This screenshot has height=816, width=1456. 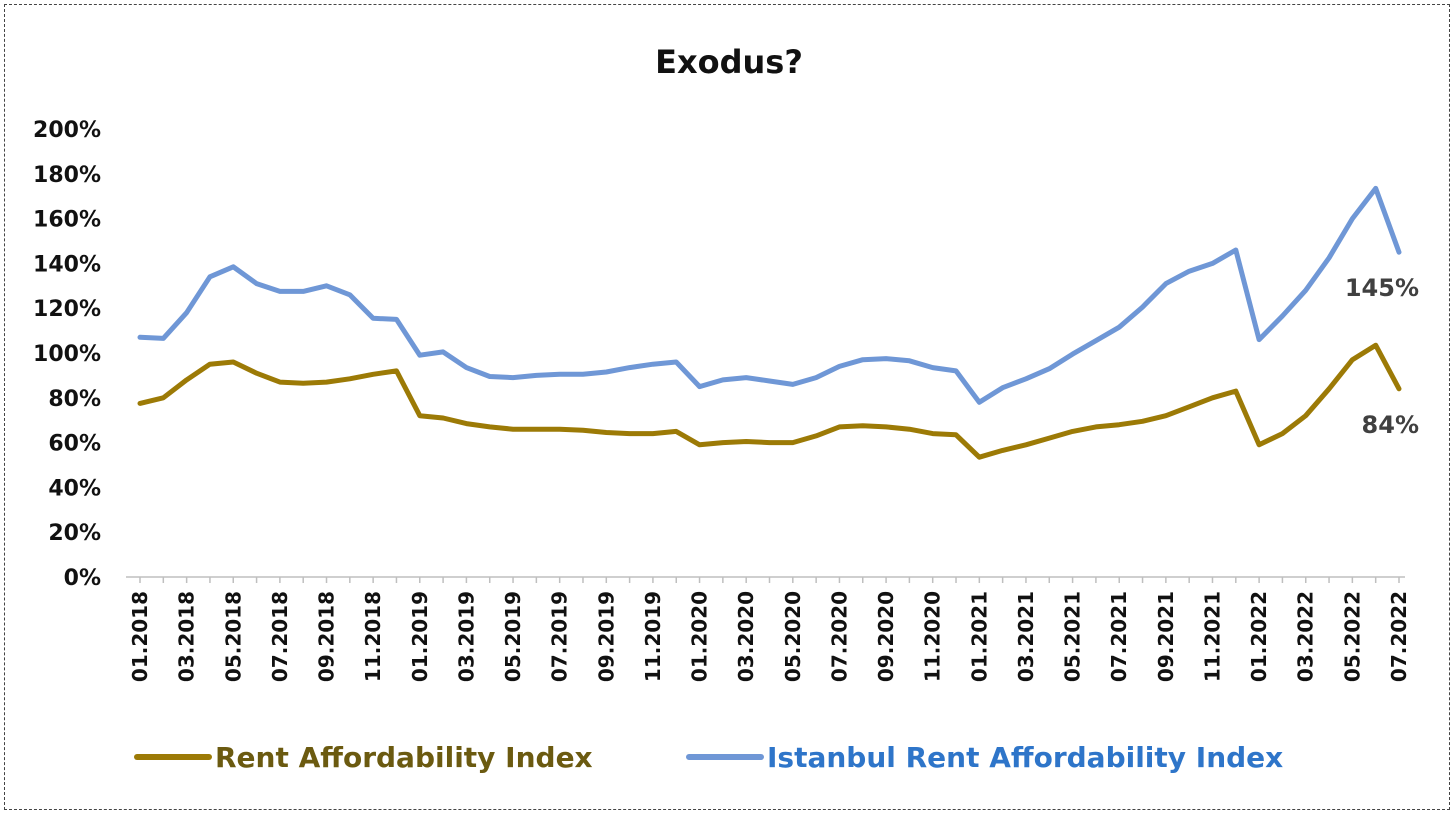 What do you see at coordinates (466, 636) in the screenshot?
I see `x-tick-label: 03.2019` at bounding box center [466, 636].